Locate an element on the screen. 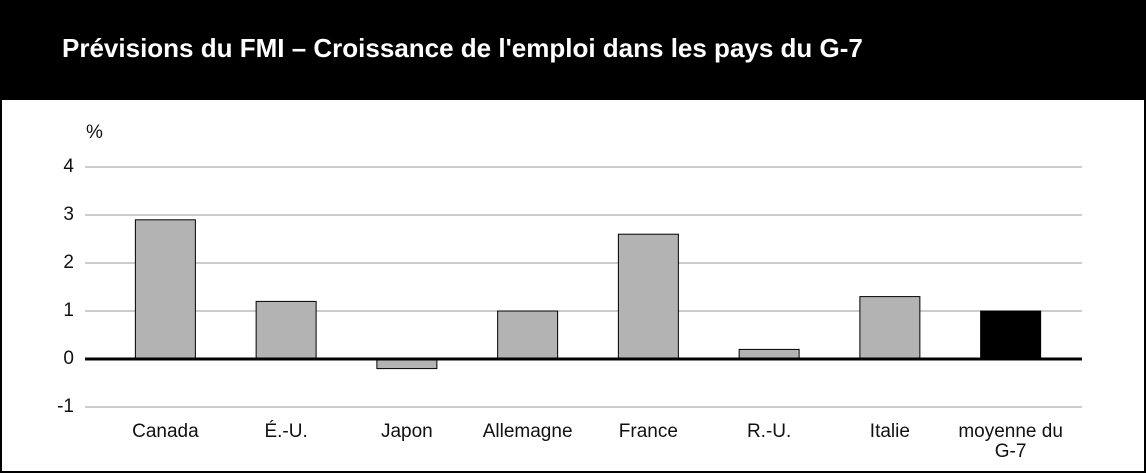 This screenshot has height=473, width=1146. x-tick-label: É.-U. is located at coordinates (286, 431).